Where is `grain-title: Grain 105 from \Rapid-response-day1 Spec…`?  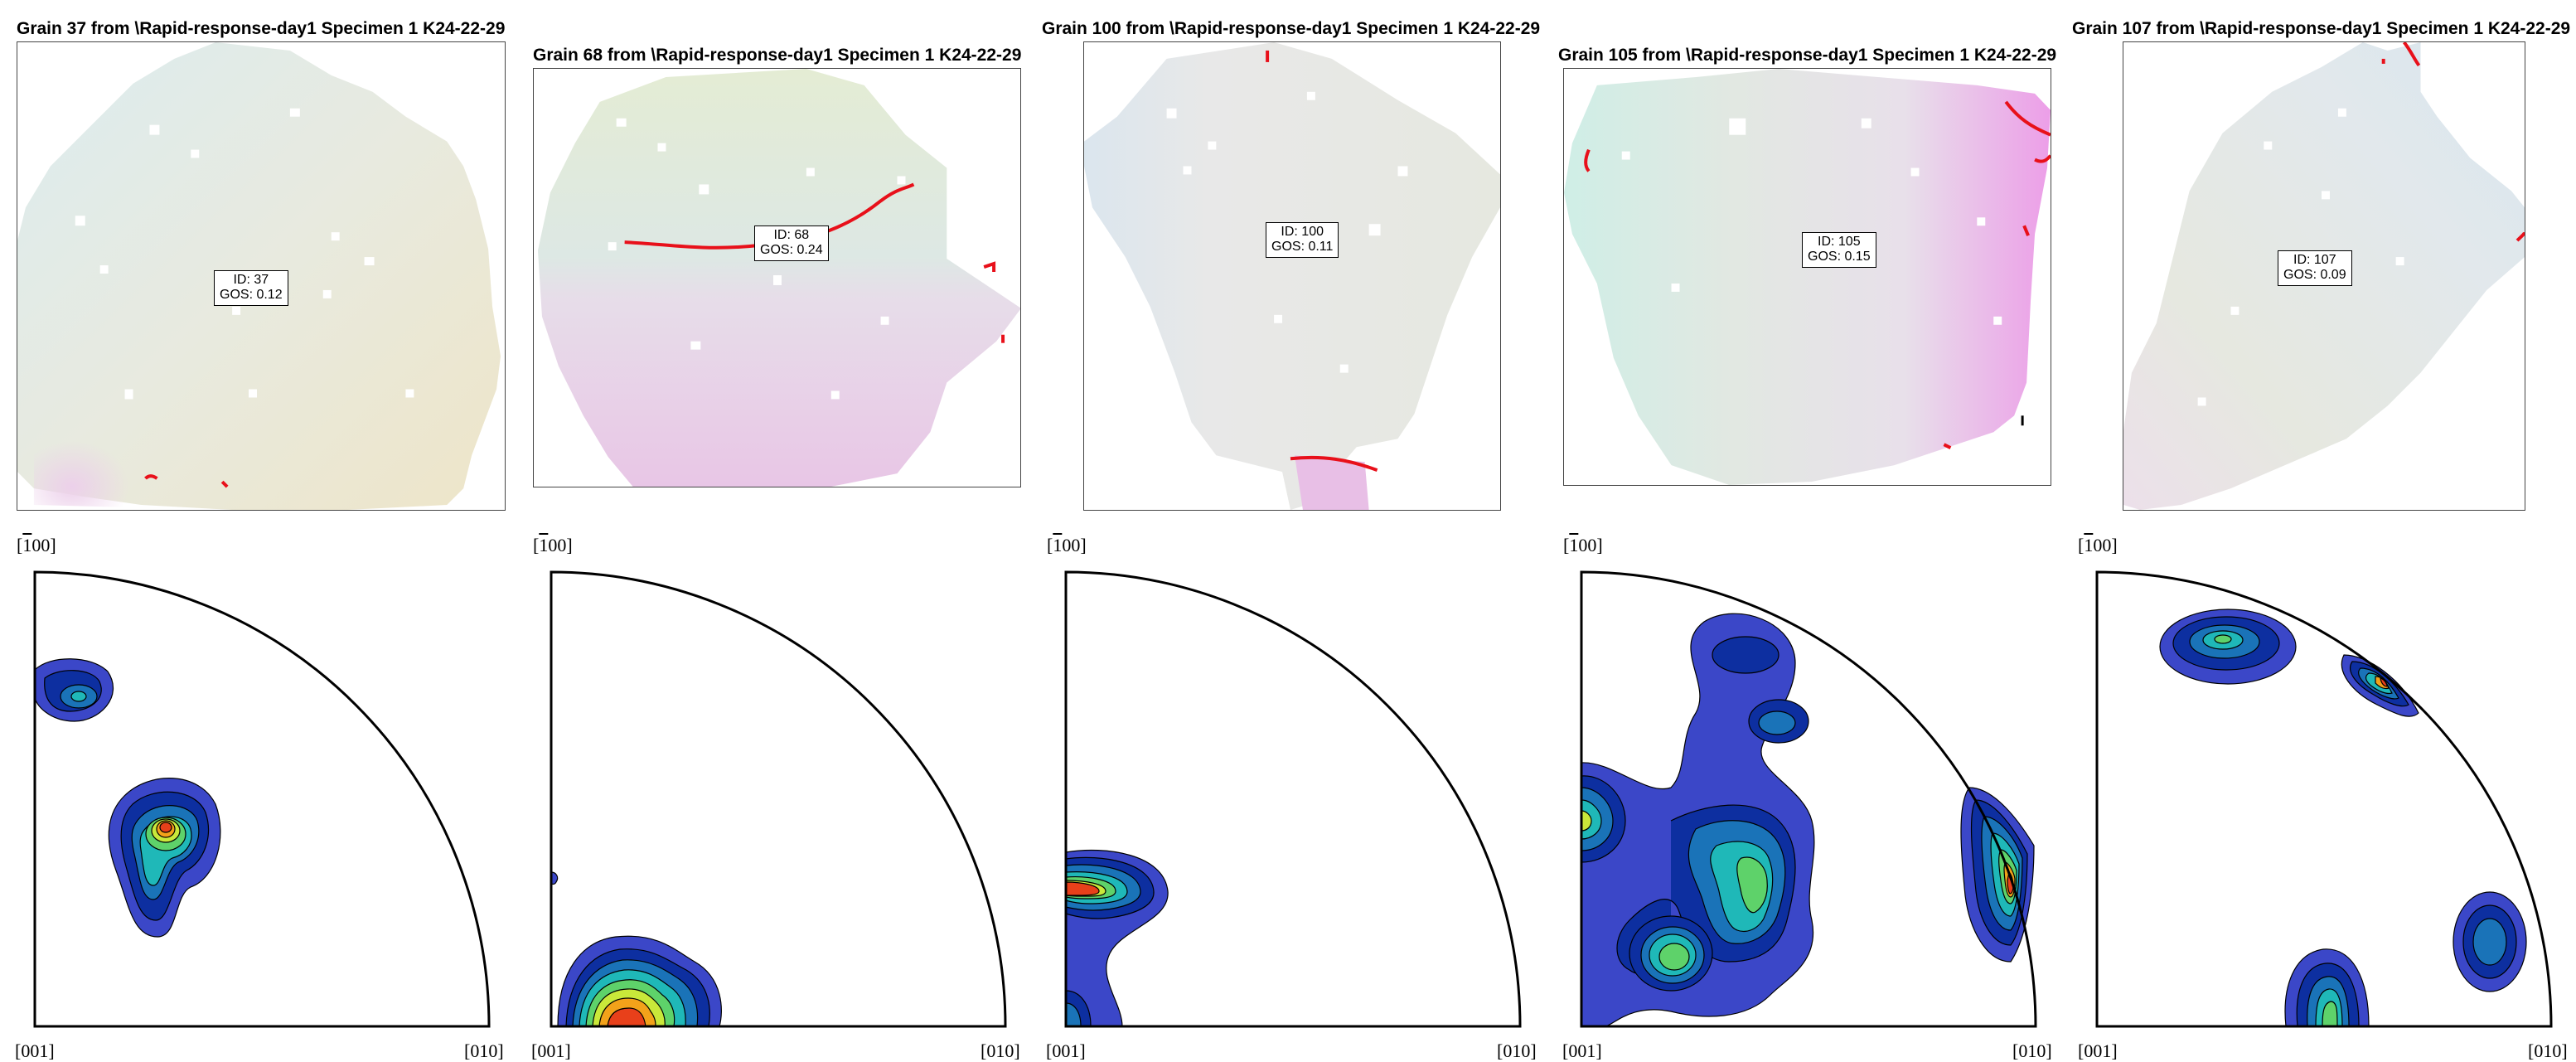
grain-title: Grain 105 from \Rapid-response-day1 Spec… is located at coordinates (1807, 55).